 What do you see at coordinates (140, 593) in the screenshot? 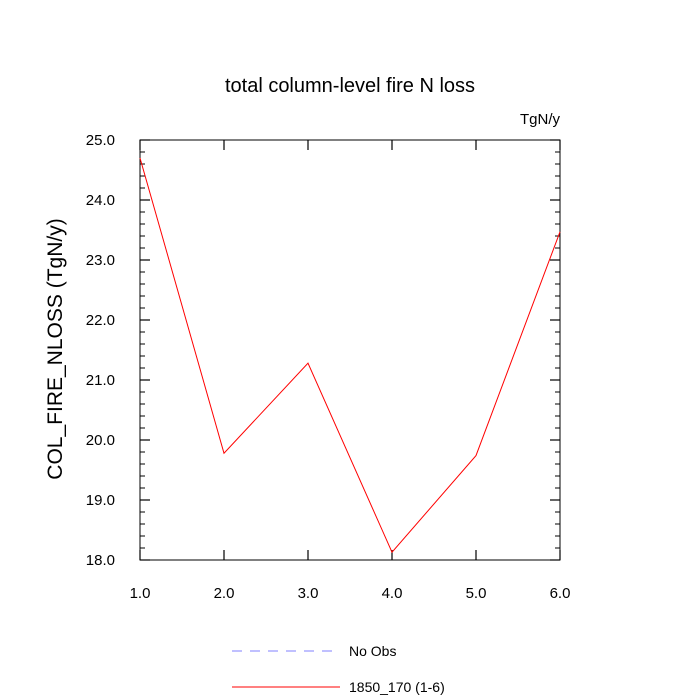
I see `x-tick-label: 1.0` at bounding box center [140, 593].